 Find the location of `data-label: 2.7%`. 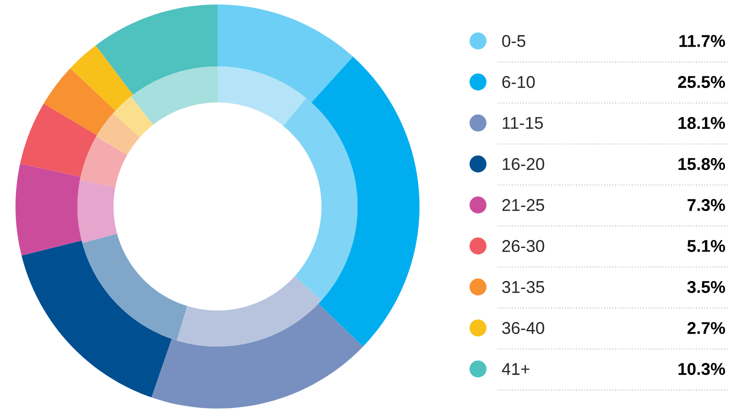

data-label: 2.7% is located at coordinates (706, 328).